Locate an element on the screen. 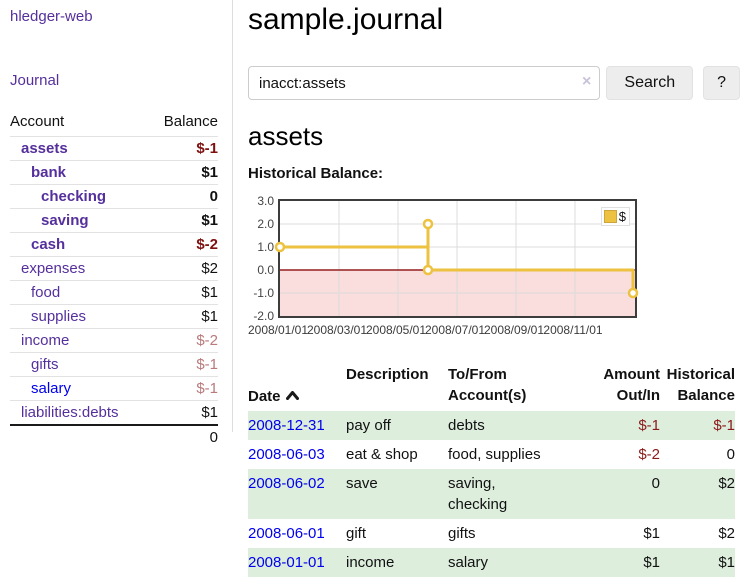  y-tick: 3.0 is located at coordinates (265, 201).